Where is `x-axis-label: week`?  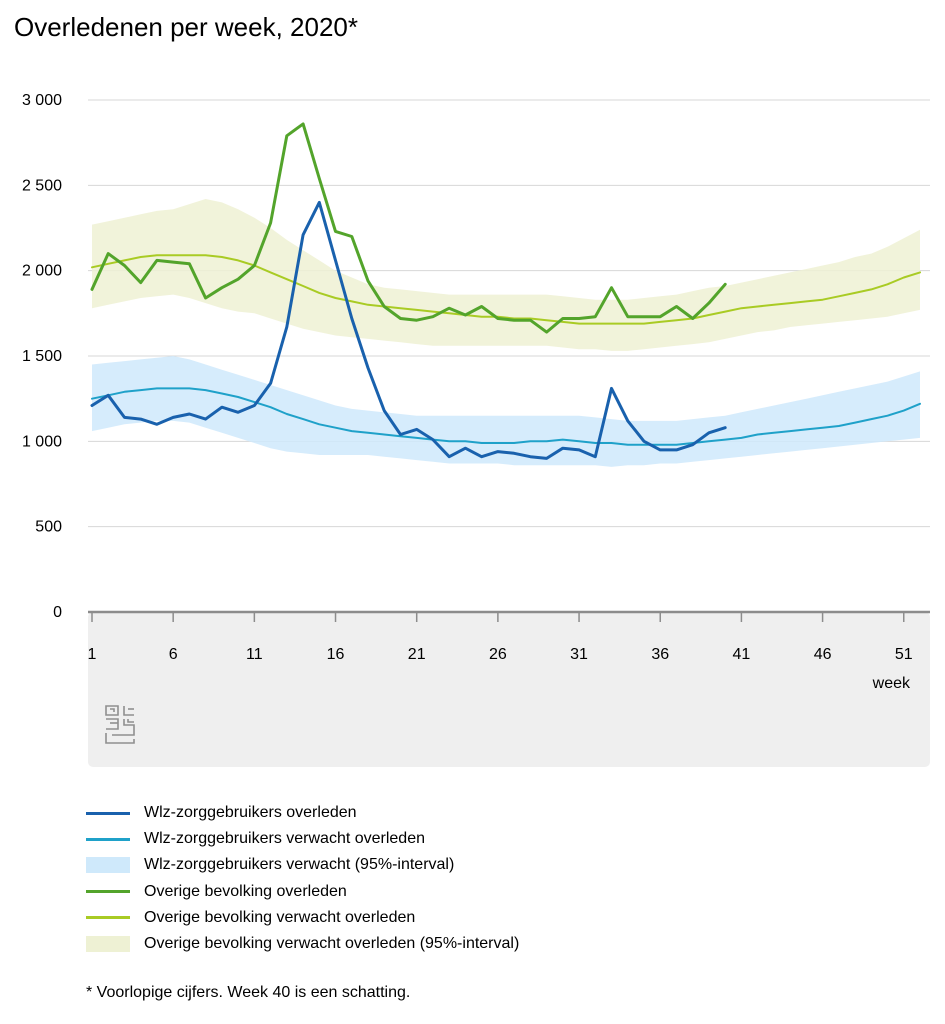
x-axis-label: week is located at coordinates (891, 683).